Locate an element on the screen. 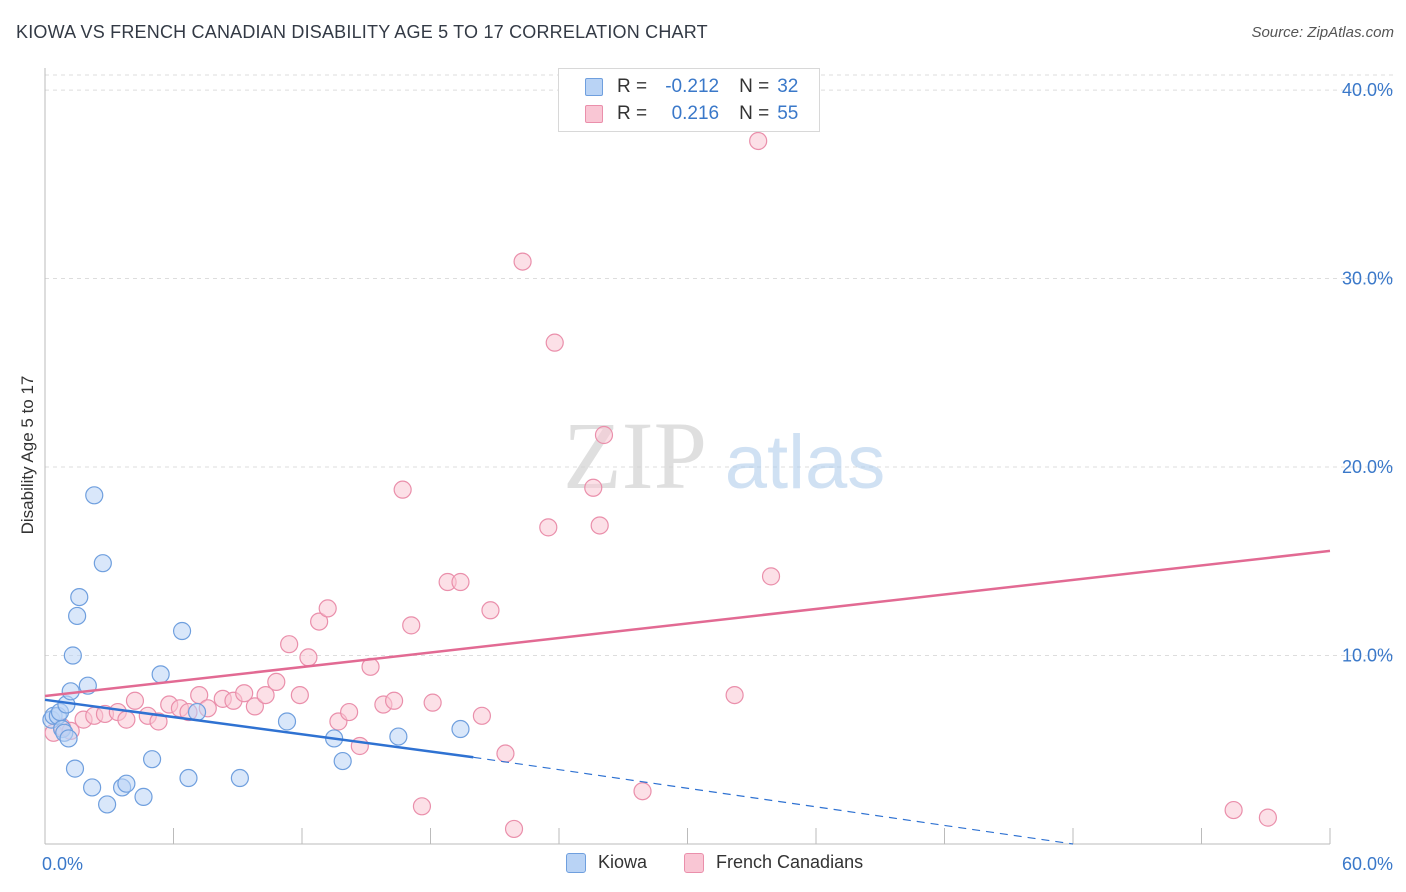 Image resolution: width=1406 pixels, height=892 pixels. kiowa-trend-extension is located at coordinates (773, 800).